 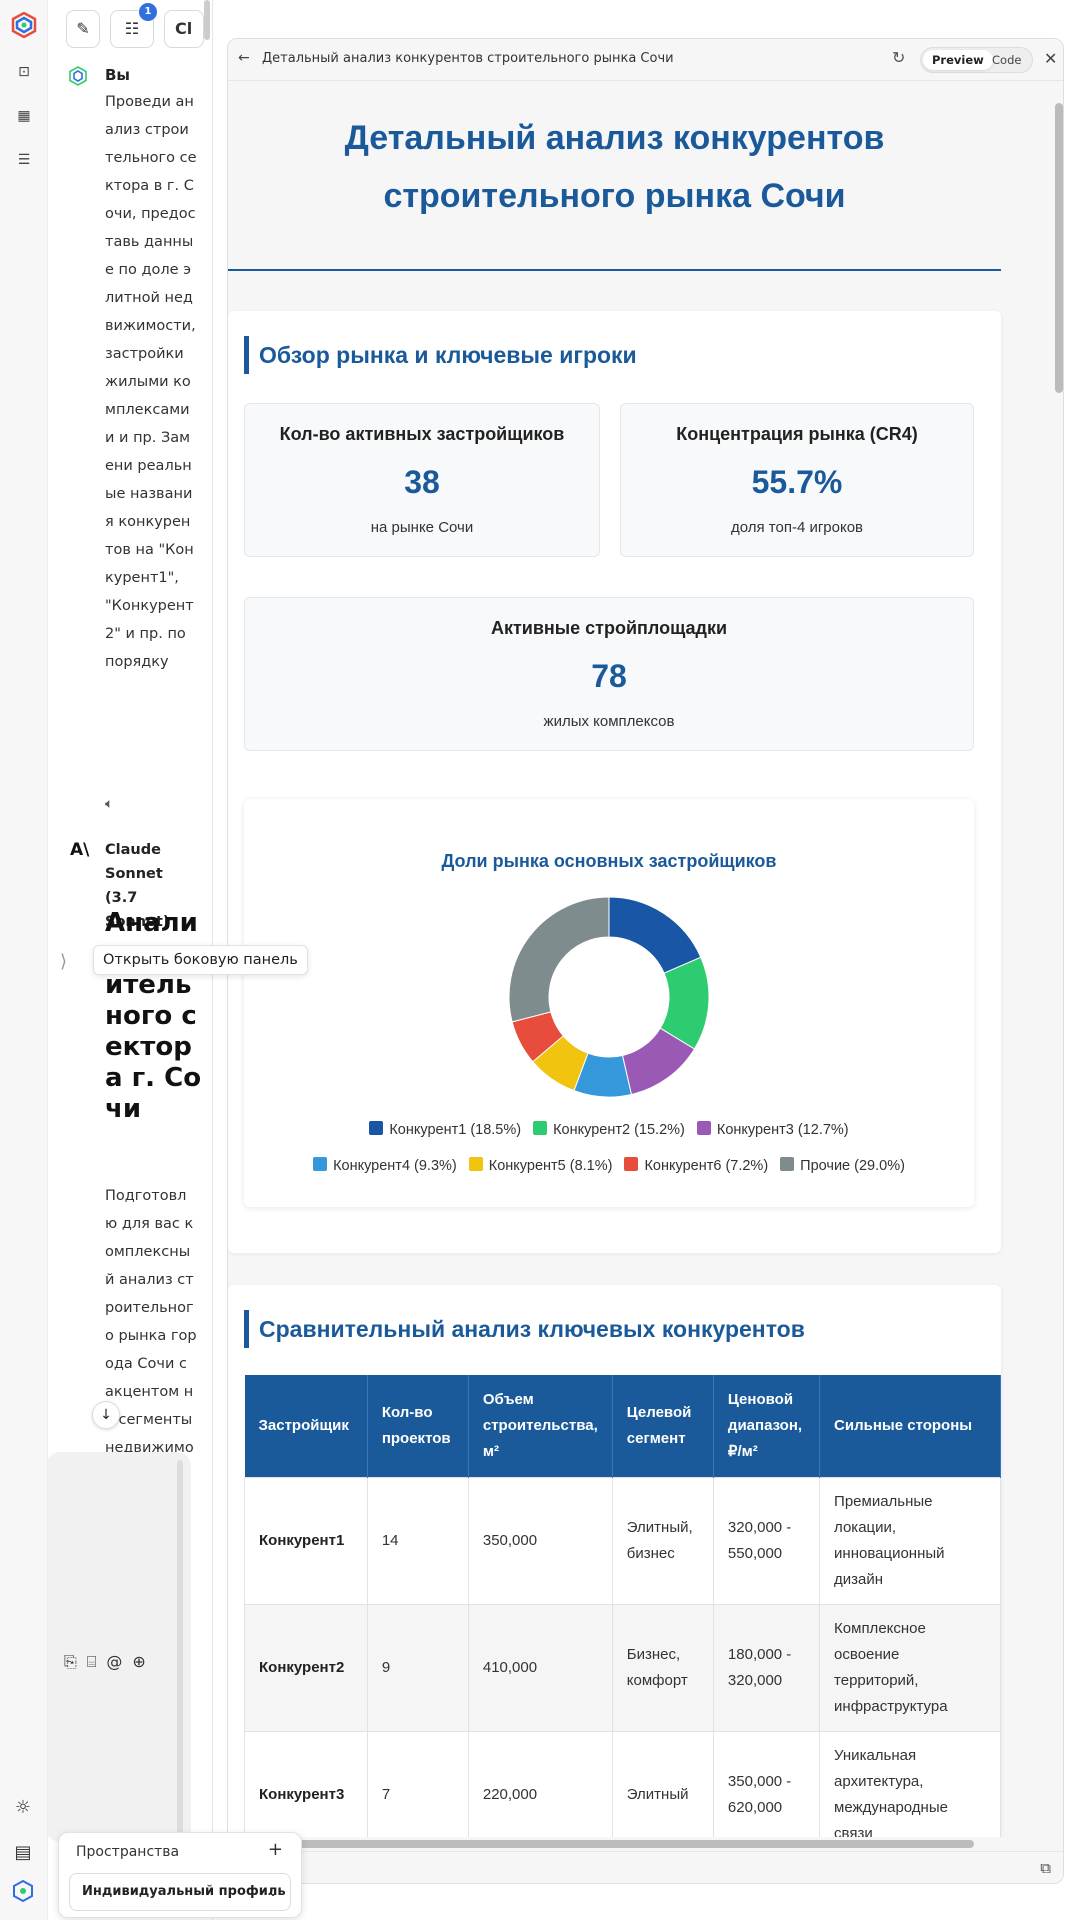 I want to click on left-panel-chevron-icon: ⟩, so click(x=64, y=961).